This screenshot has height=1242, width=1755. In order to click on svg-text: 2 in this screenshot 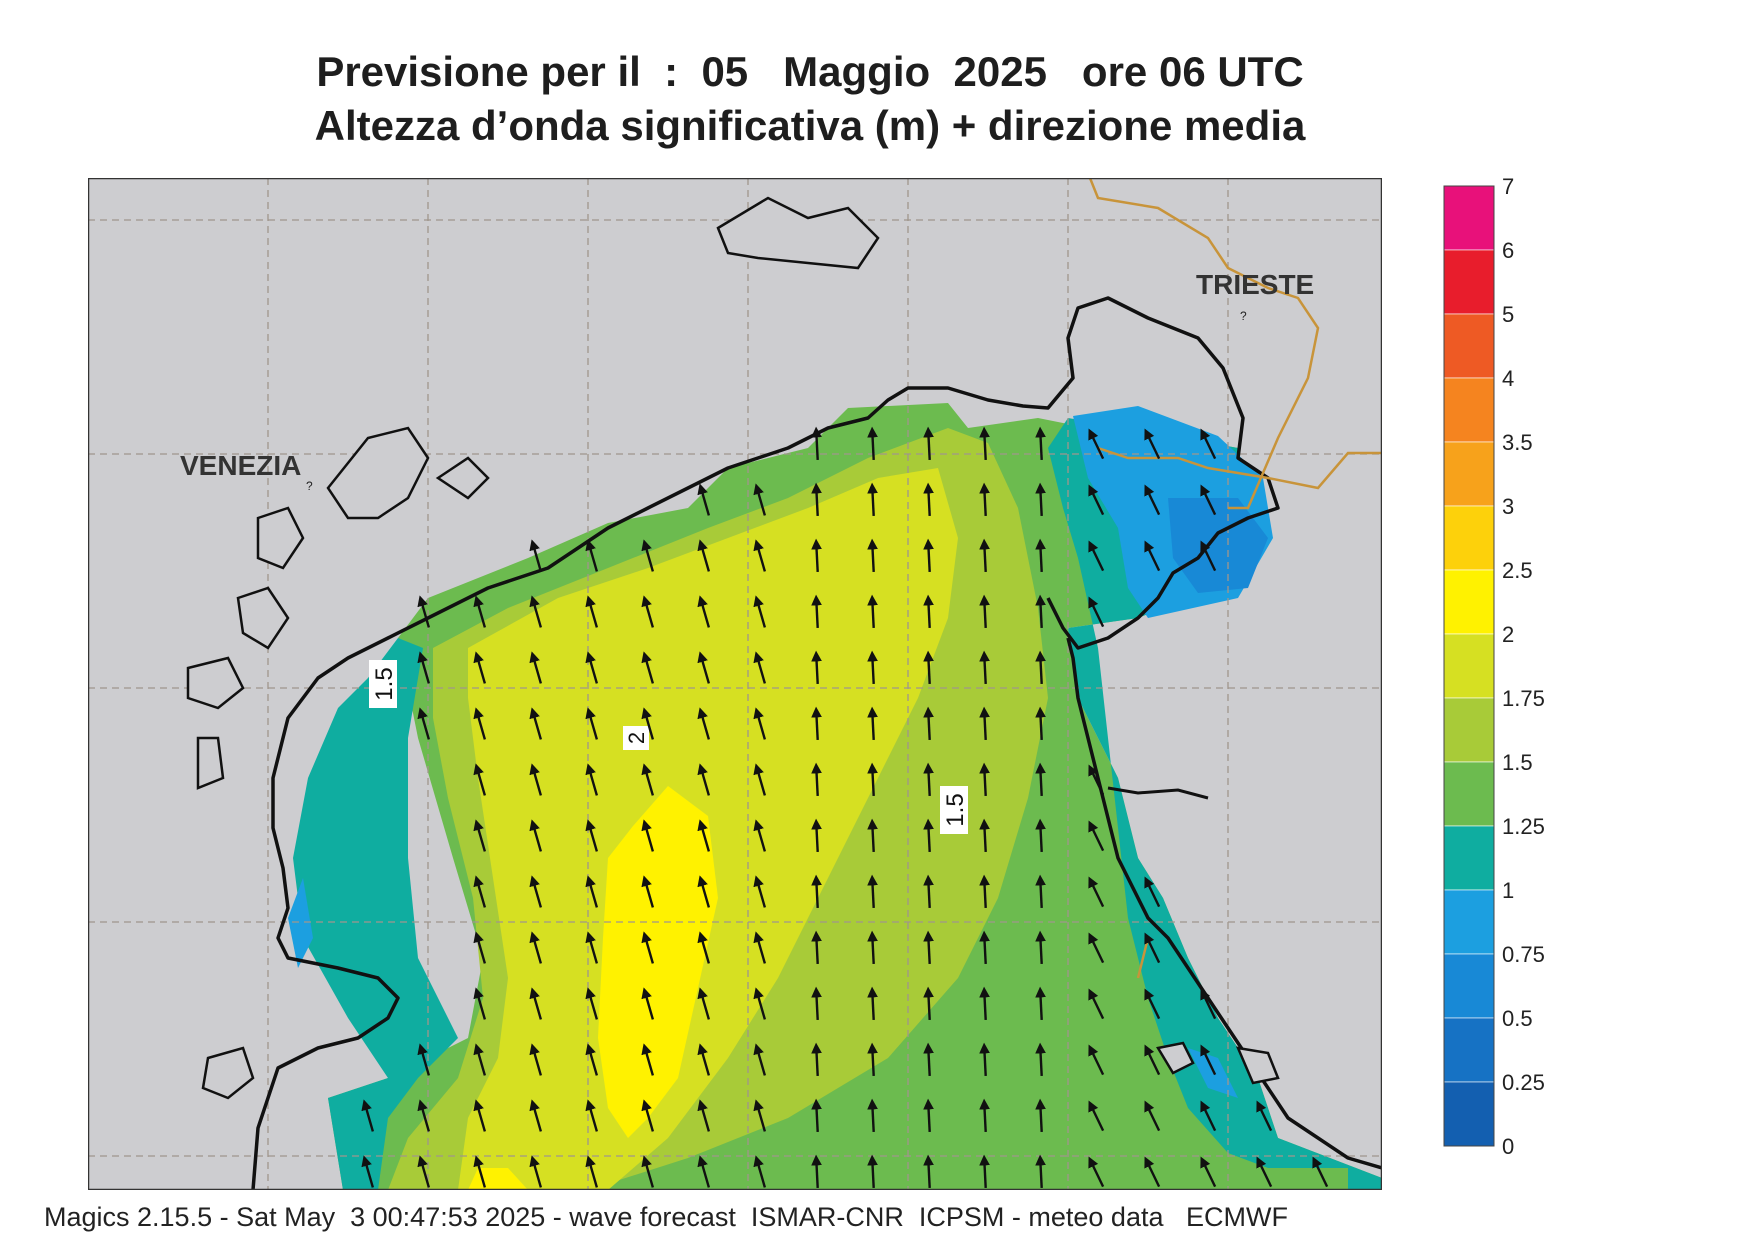, I will do `click(636, 738)`.